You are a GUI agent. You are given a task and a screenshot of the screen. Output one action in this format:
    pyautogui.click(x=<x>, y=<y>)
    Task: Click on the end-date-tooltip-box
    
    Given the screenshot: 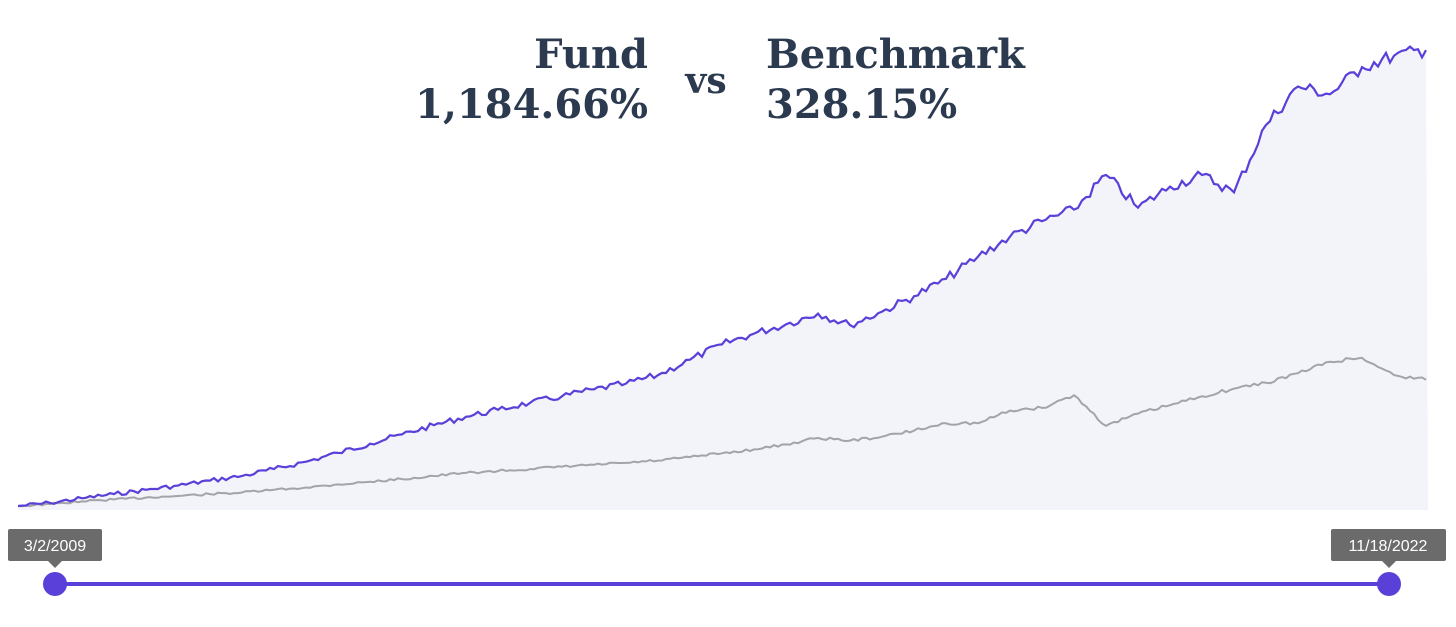 What is the action you would take?
    pyautogui.click(x=1388, y=545)
    